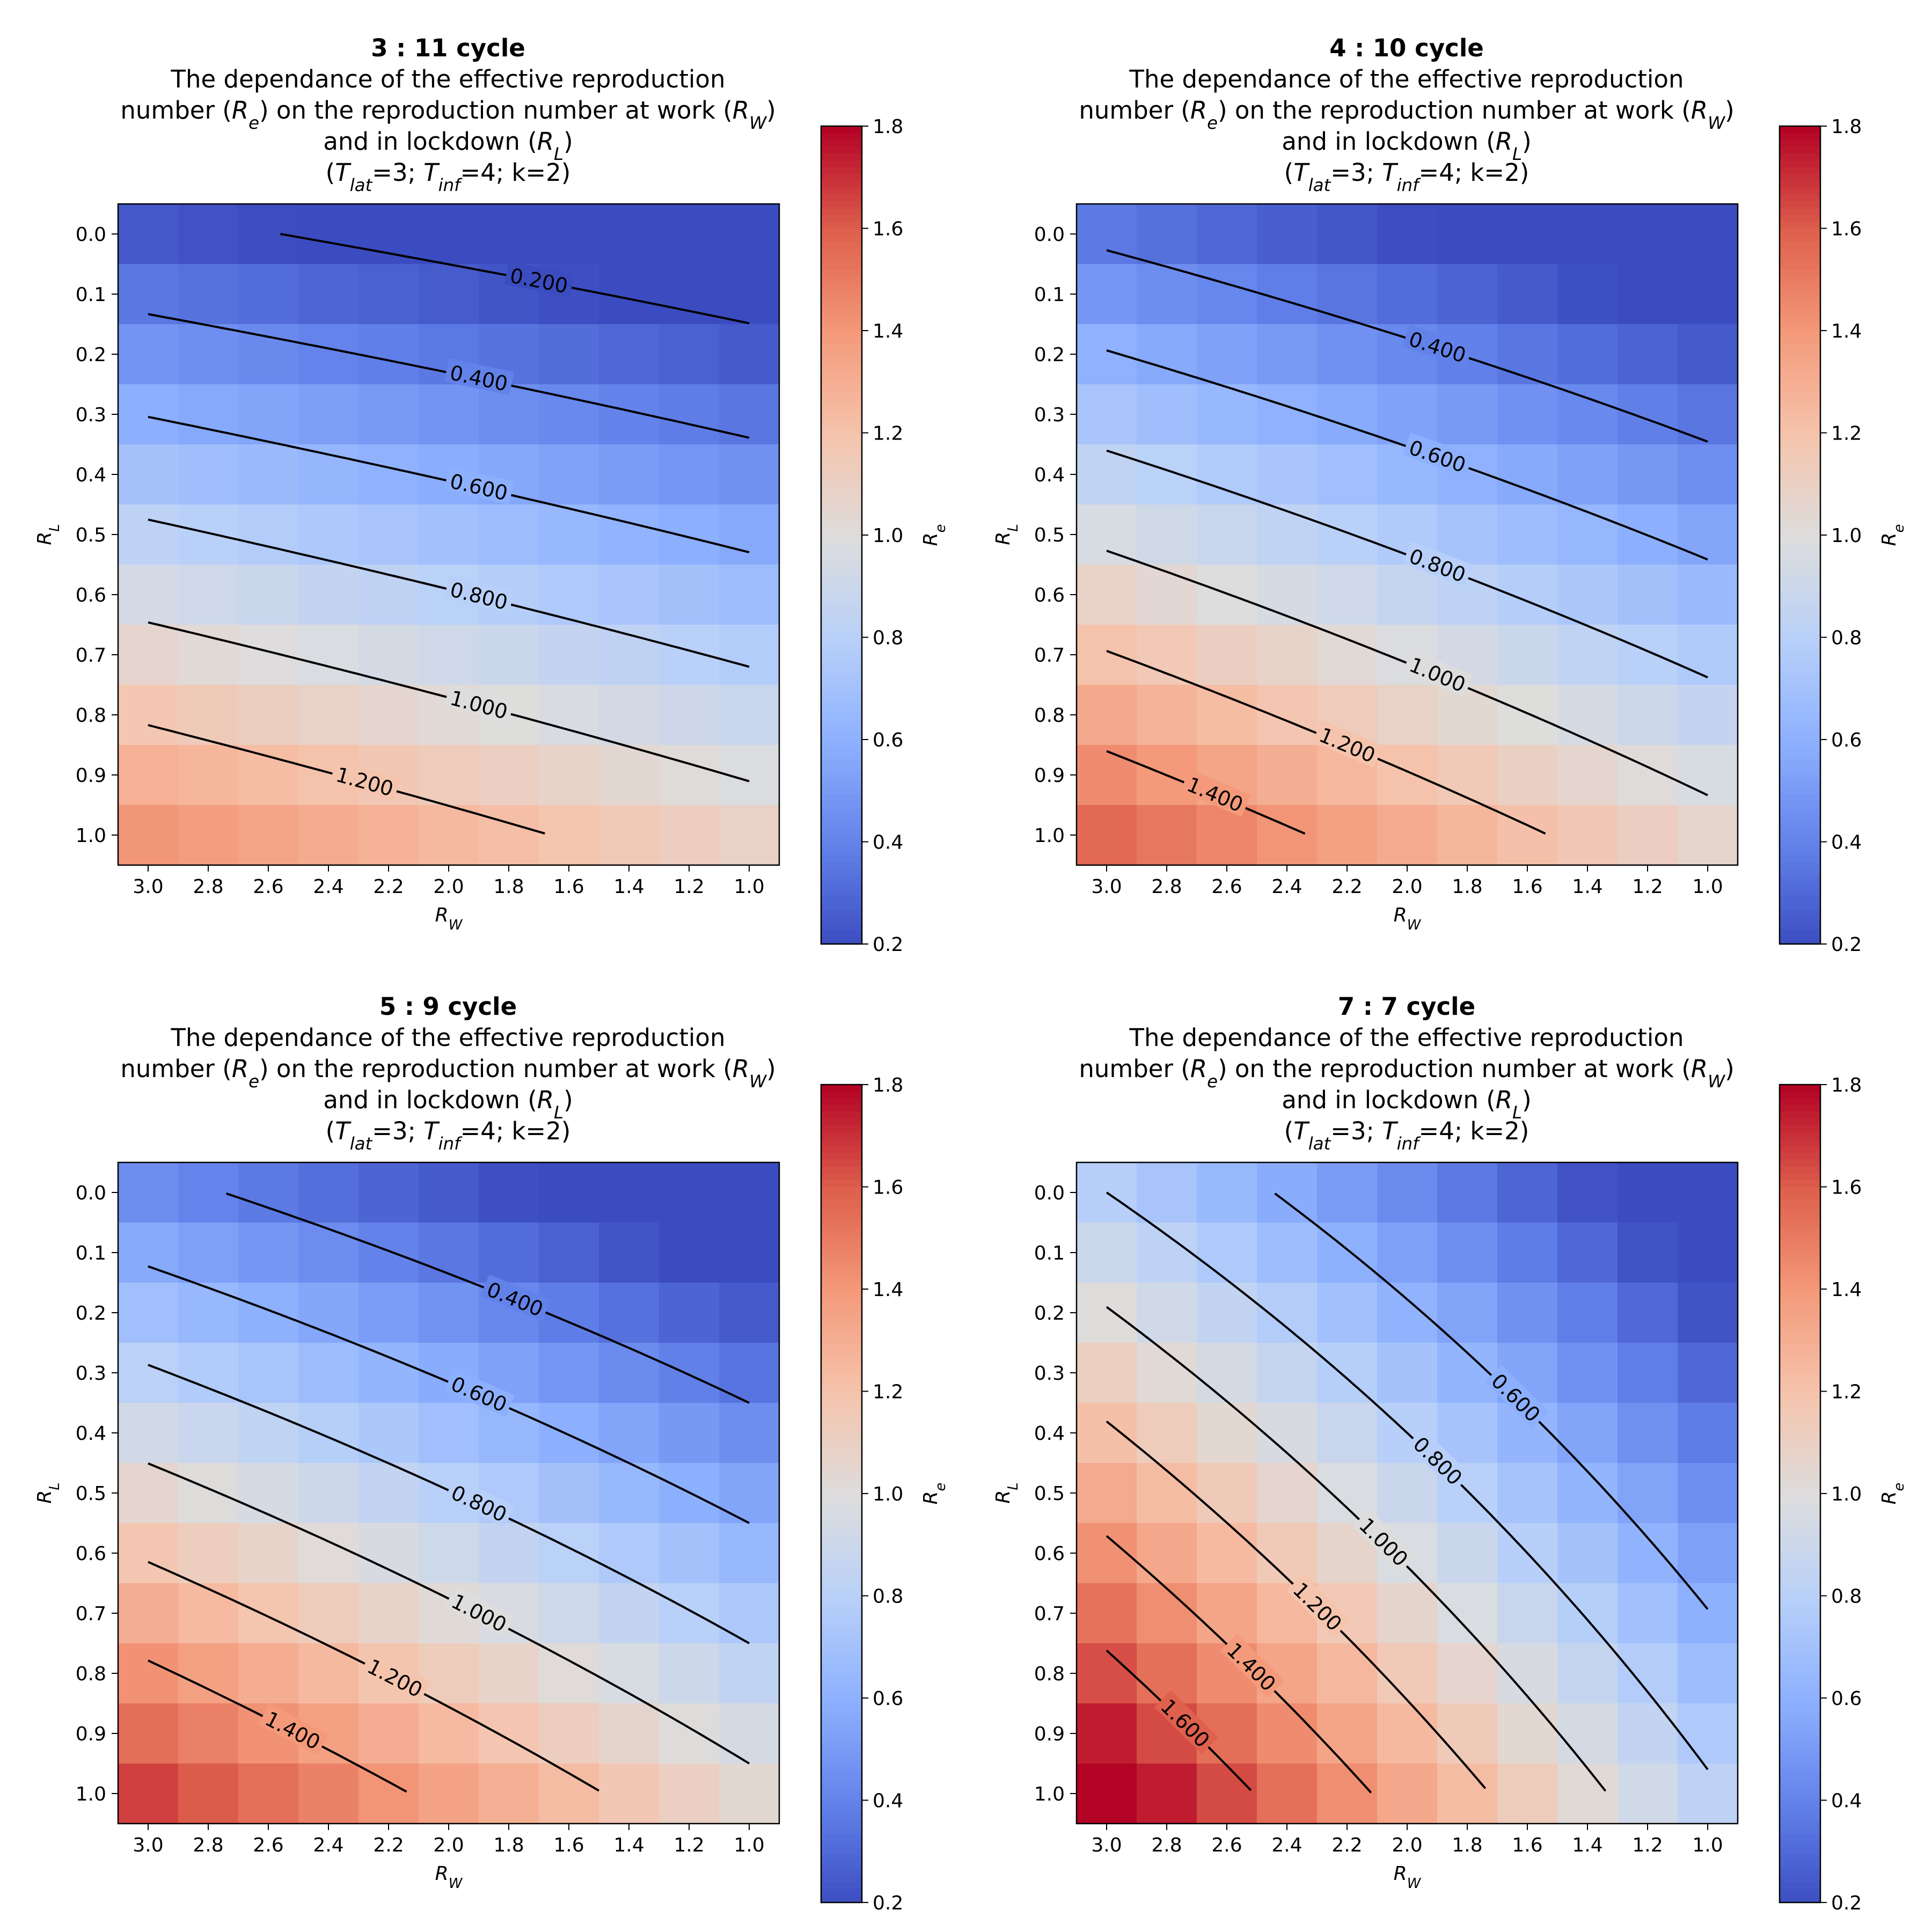  Describe the element at coordinates (1226, 887) in the screenshot. I see `x-tick-label: 2.6` at that location.